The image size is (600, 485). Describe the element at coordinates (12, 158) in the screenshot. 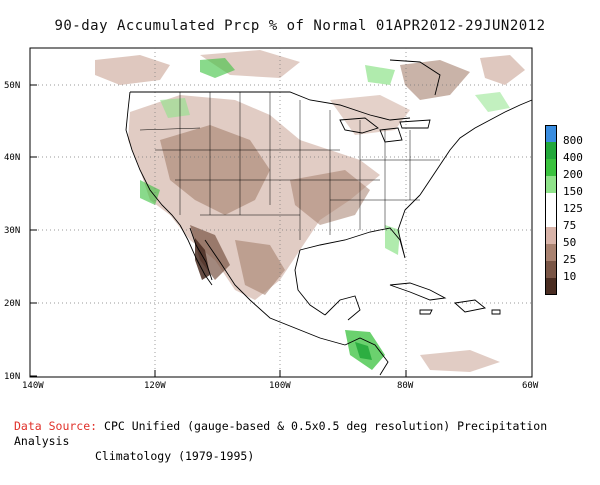

I see `lat-label-40n: 40N` at that location.